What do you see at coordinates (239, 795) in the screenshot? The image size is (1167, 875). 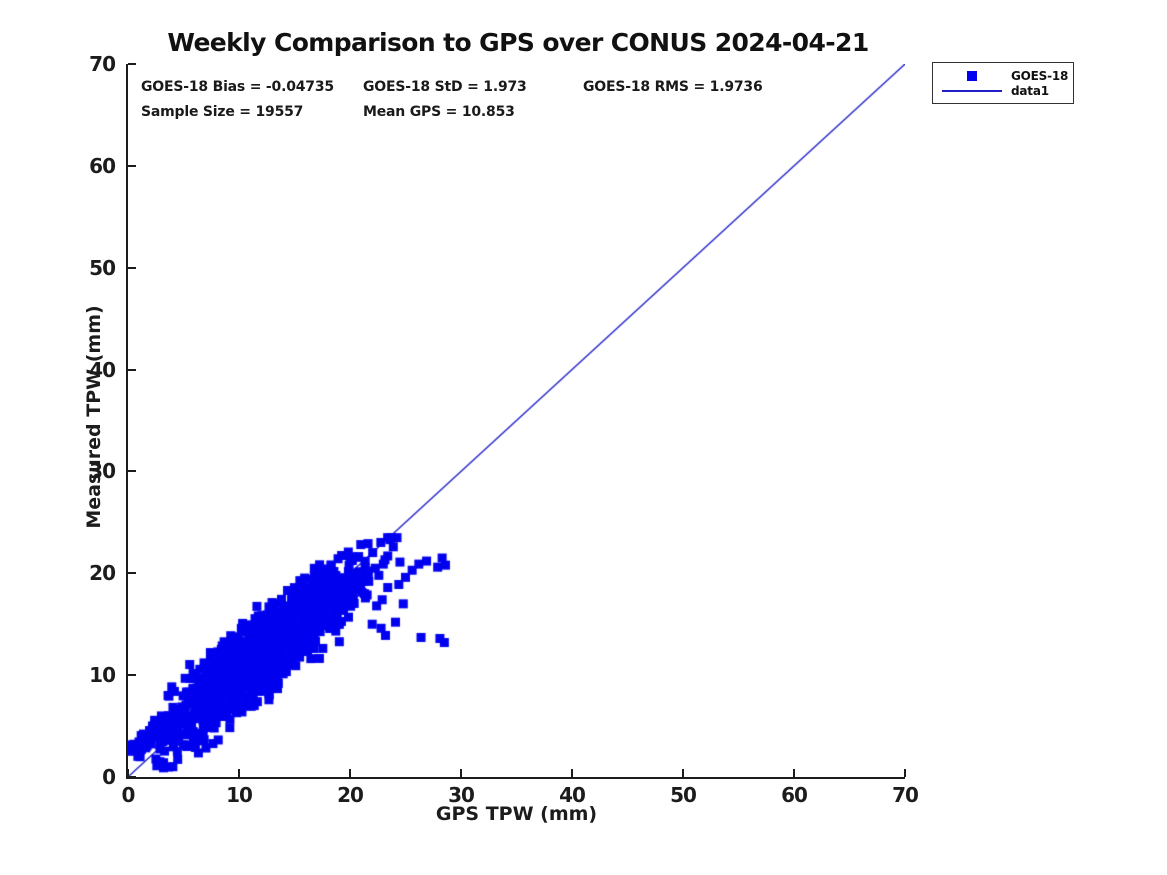 I see `x-tick-label: 10` at bounding box center [239, 795].